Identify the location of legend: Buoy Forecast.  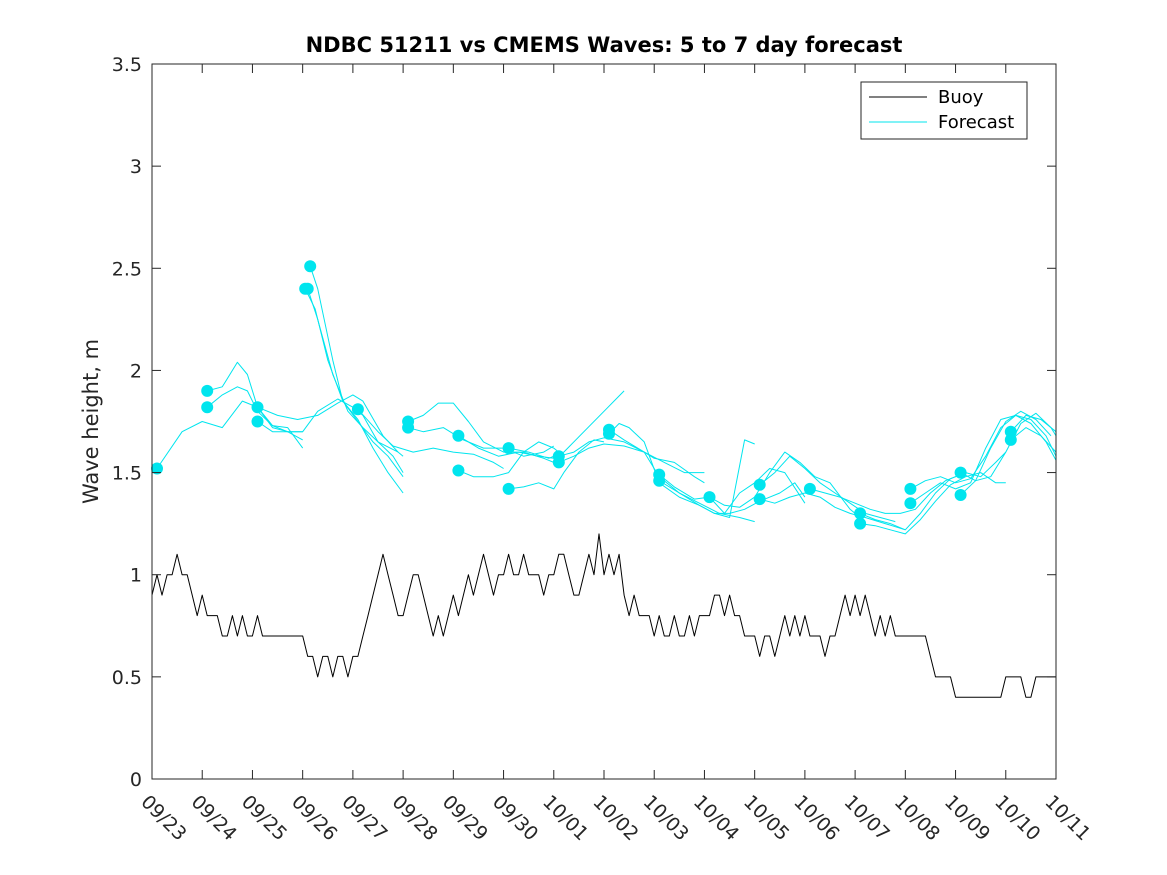
(944, 110).